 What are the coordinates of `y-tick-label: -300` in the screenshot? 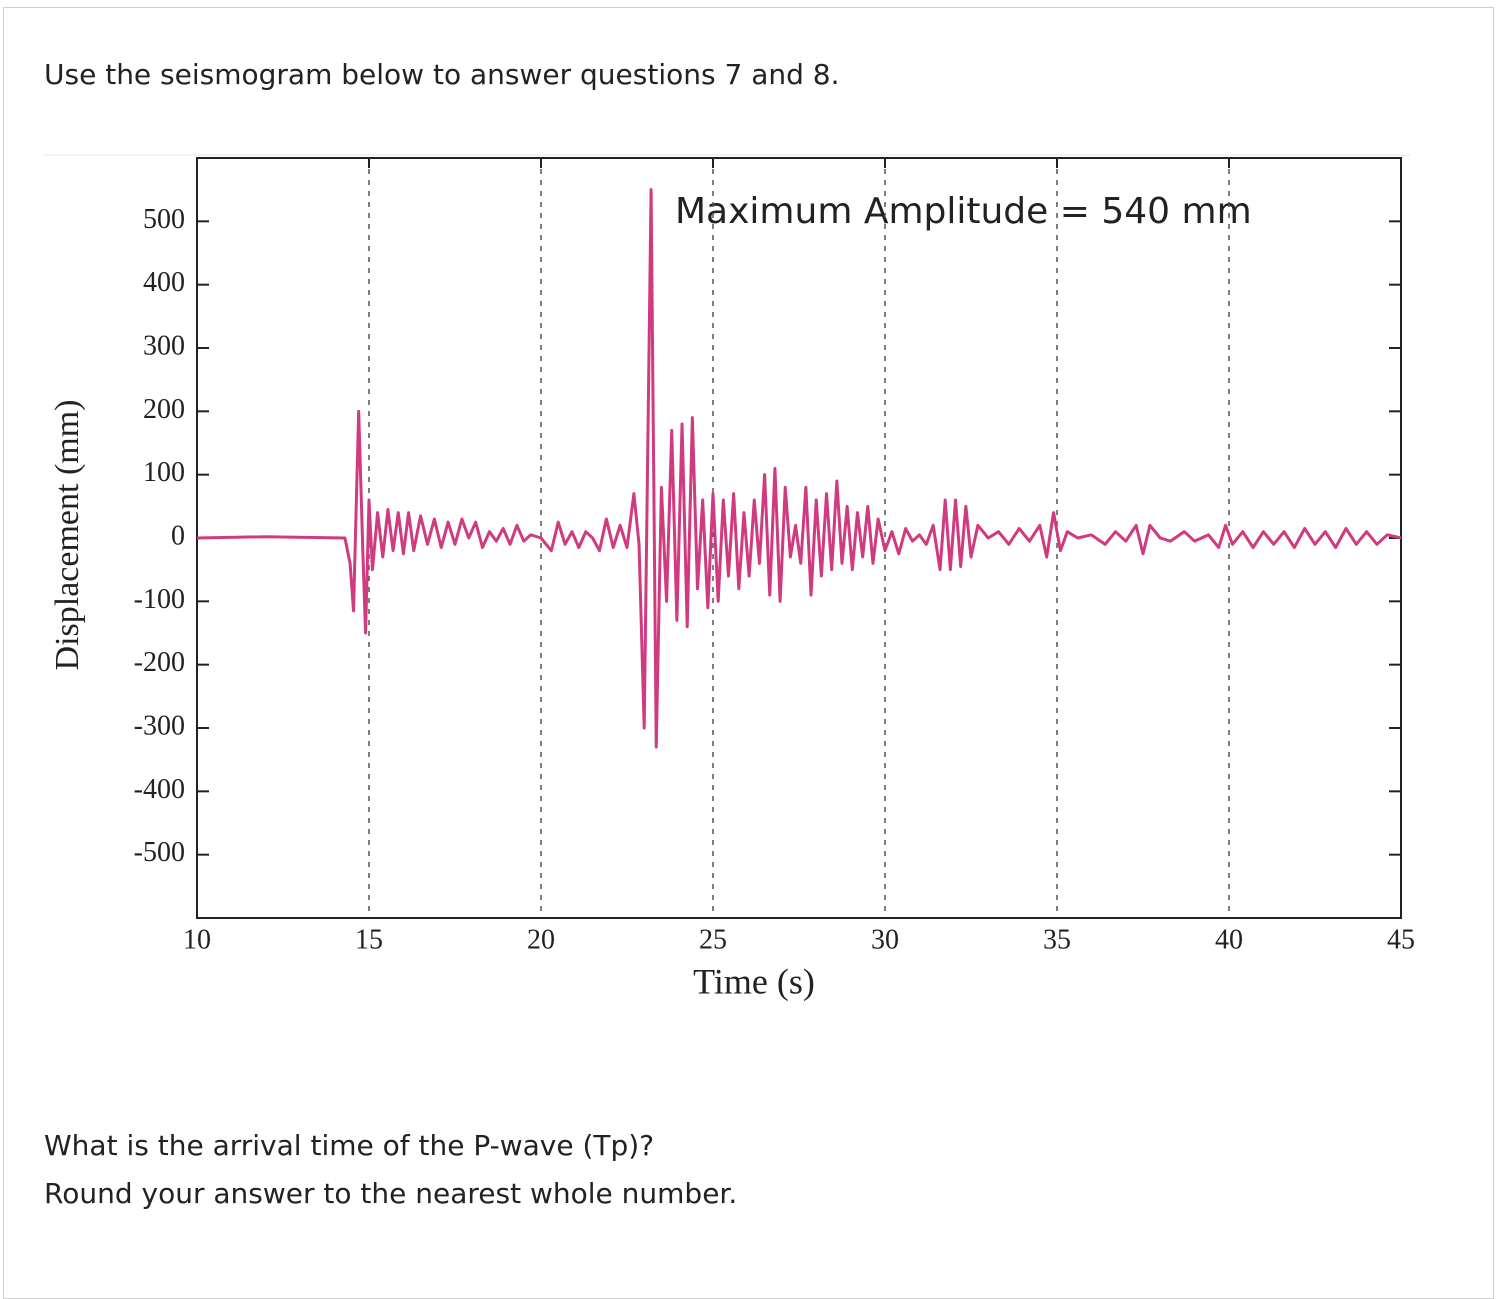 It's located at (159, 725).